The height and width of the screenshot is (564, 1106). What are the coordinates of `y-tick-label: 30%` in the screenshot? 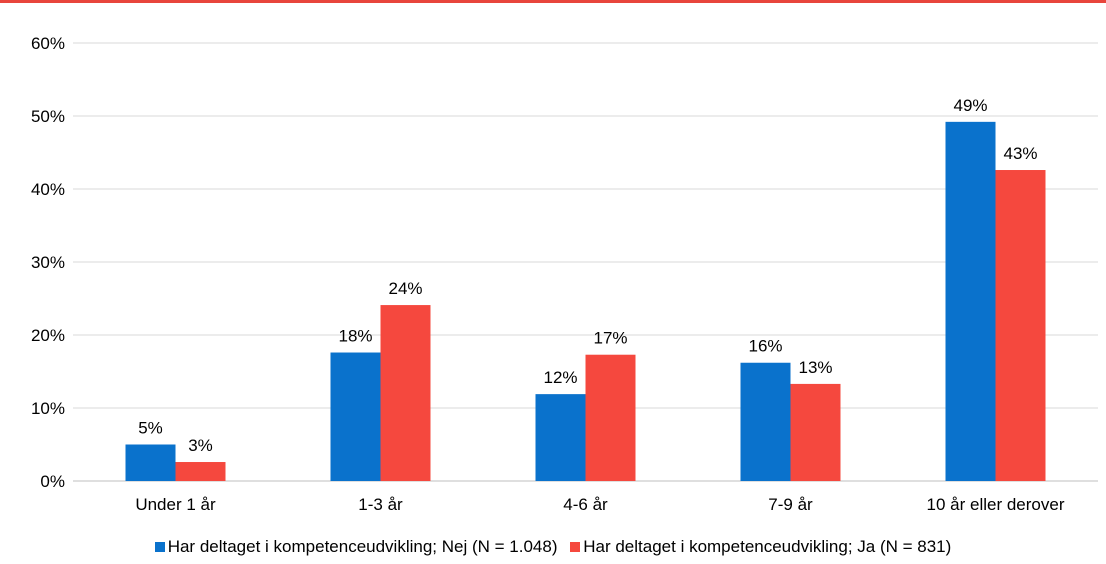 It's located at (48, 262).